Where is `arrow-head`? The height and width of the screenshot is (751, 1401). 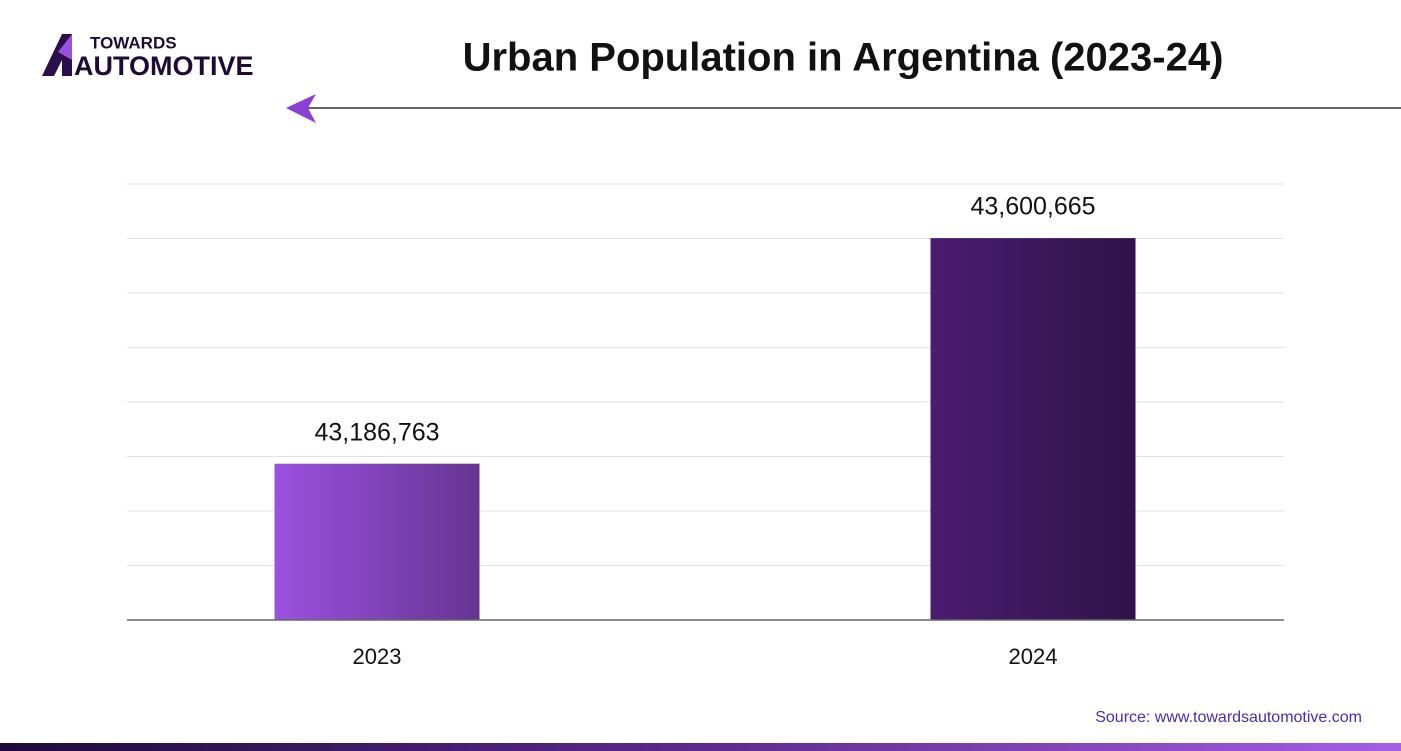 arrow-head is located at coordinates (301, 108).